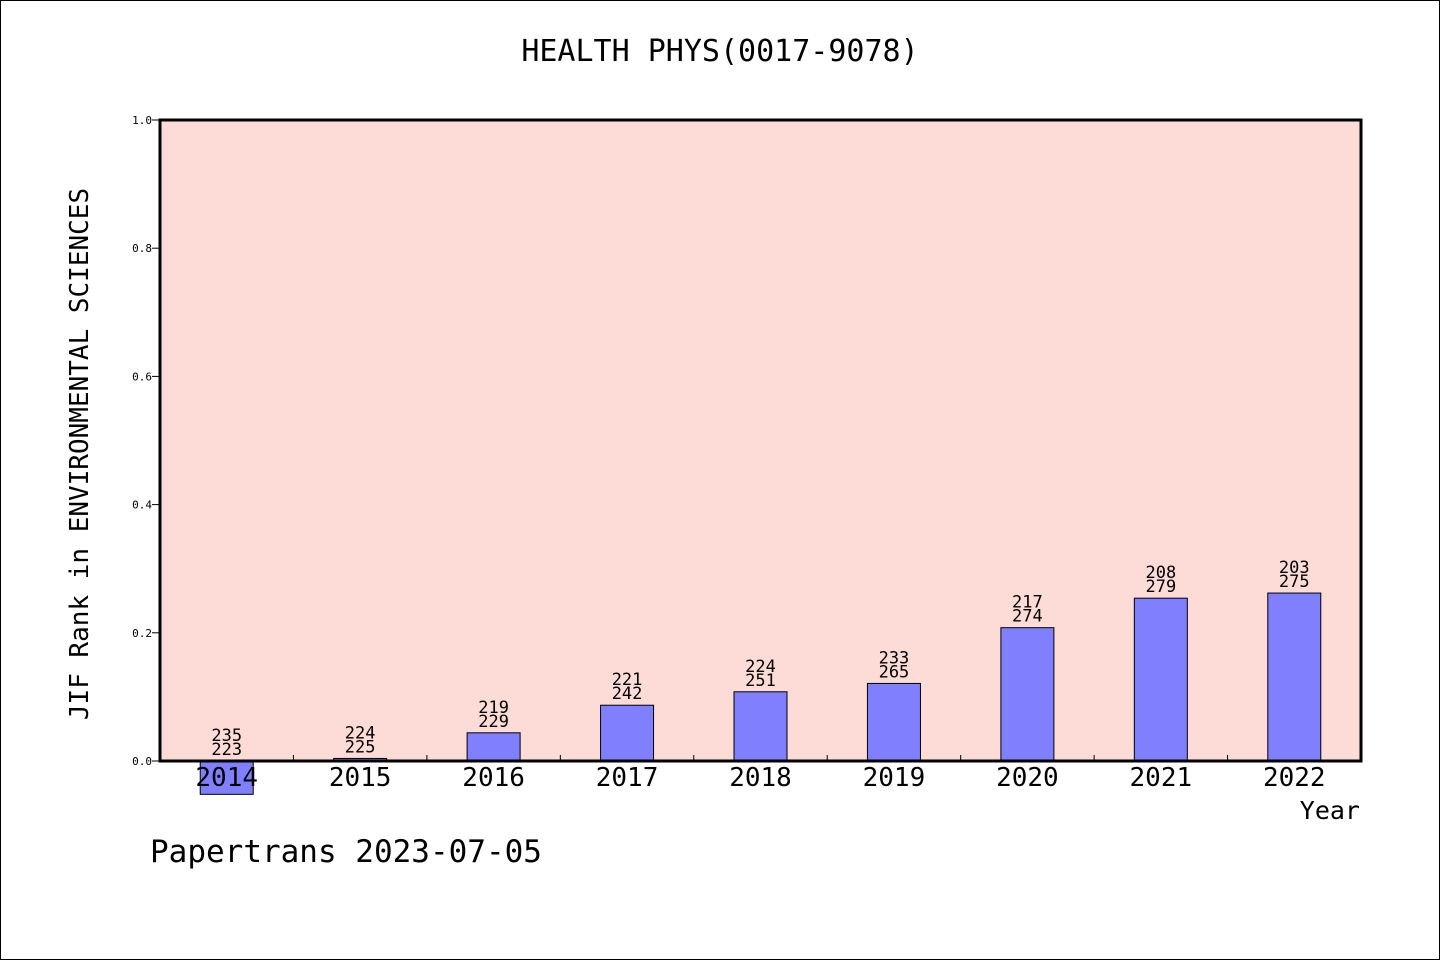 The width and height of the screenshot is (1440, 960). What do you see at coordinates (493, 722) in the screenshot?
I see `bar-value-label-bottom: 229` at bounding box center [493, 722].